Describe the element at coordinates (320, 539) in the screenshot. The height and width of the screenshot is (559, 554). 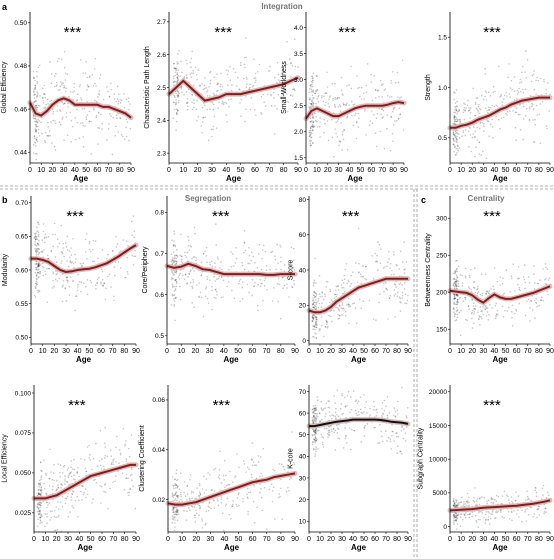
I see `x-tick-label: 10` at that location.